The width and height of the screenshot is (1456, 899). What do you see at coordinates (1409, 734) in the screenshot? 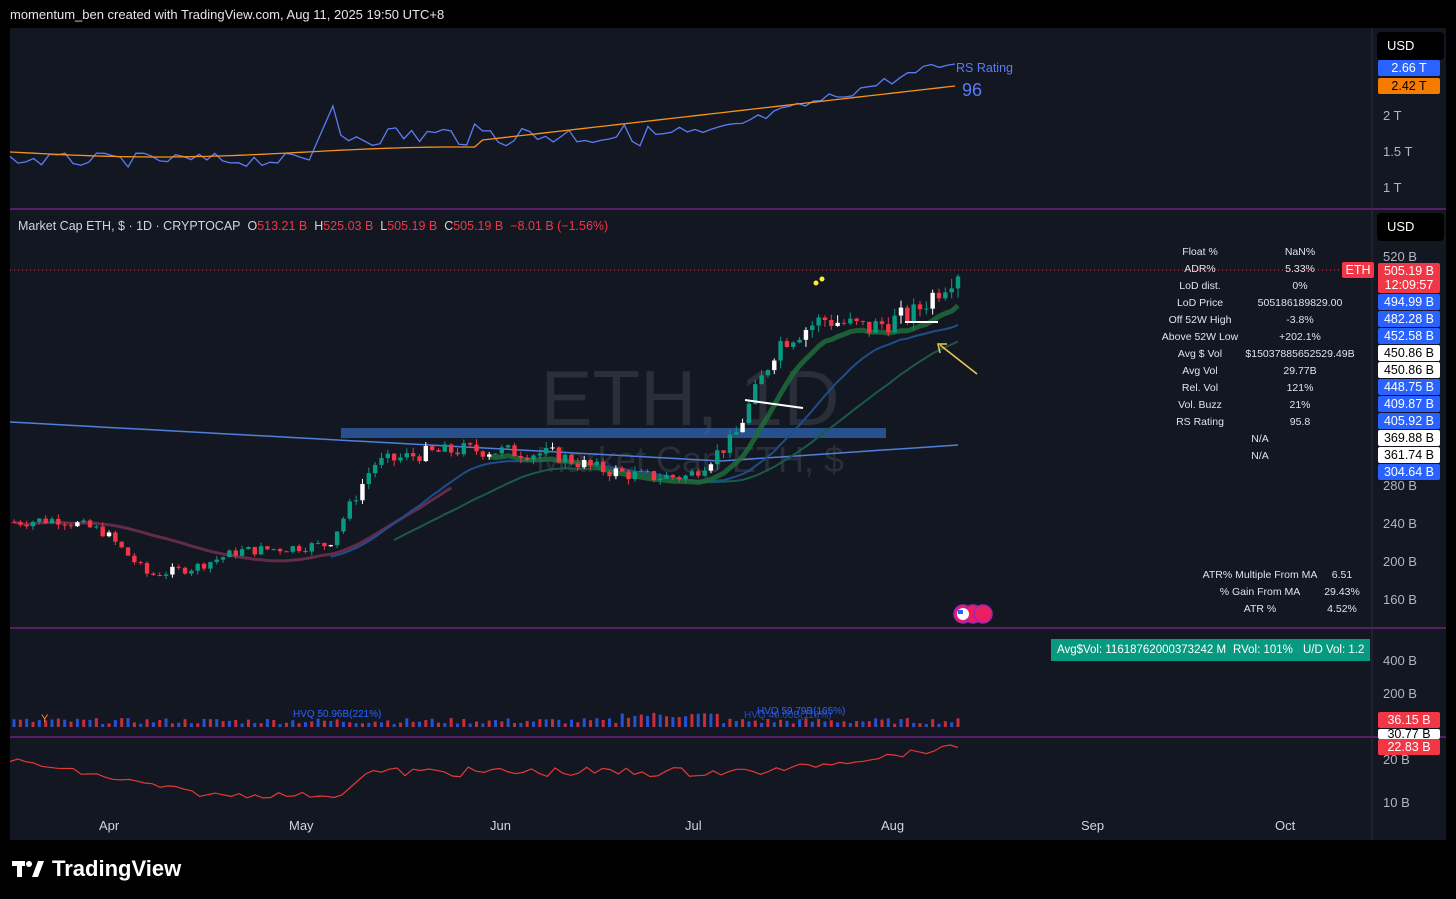
I see `volume-tag-hidden: 30.77 B` at bounding box center [1409, 734].